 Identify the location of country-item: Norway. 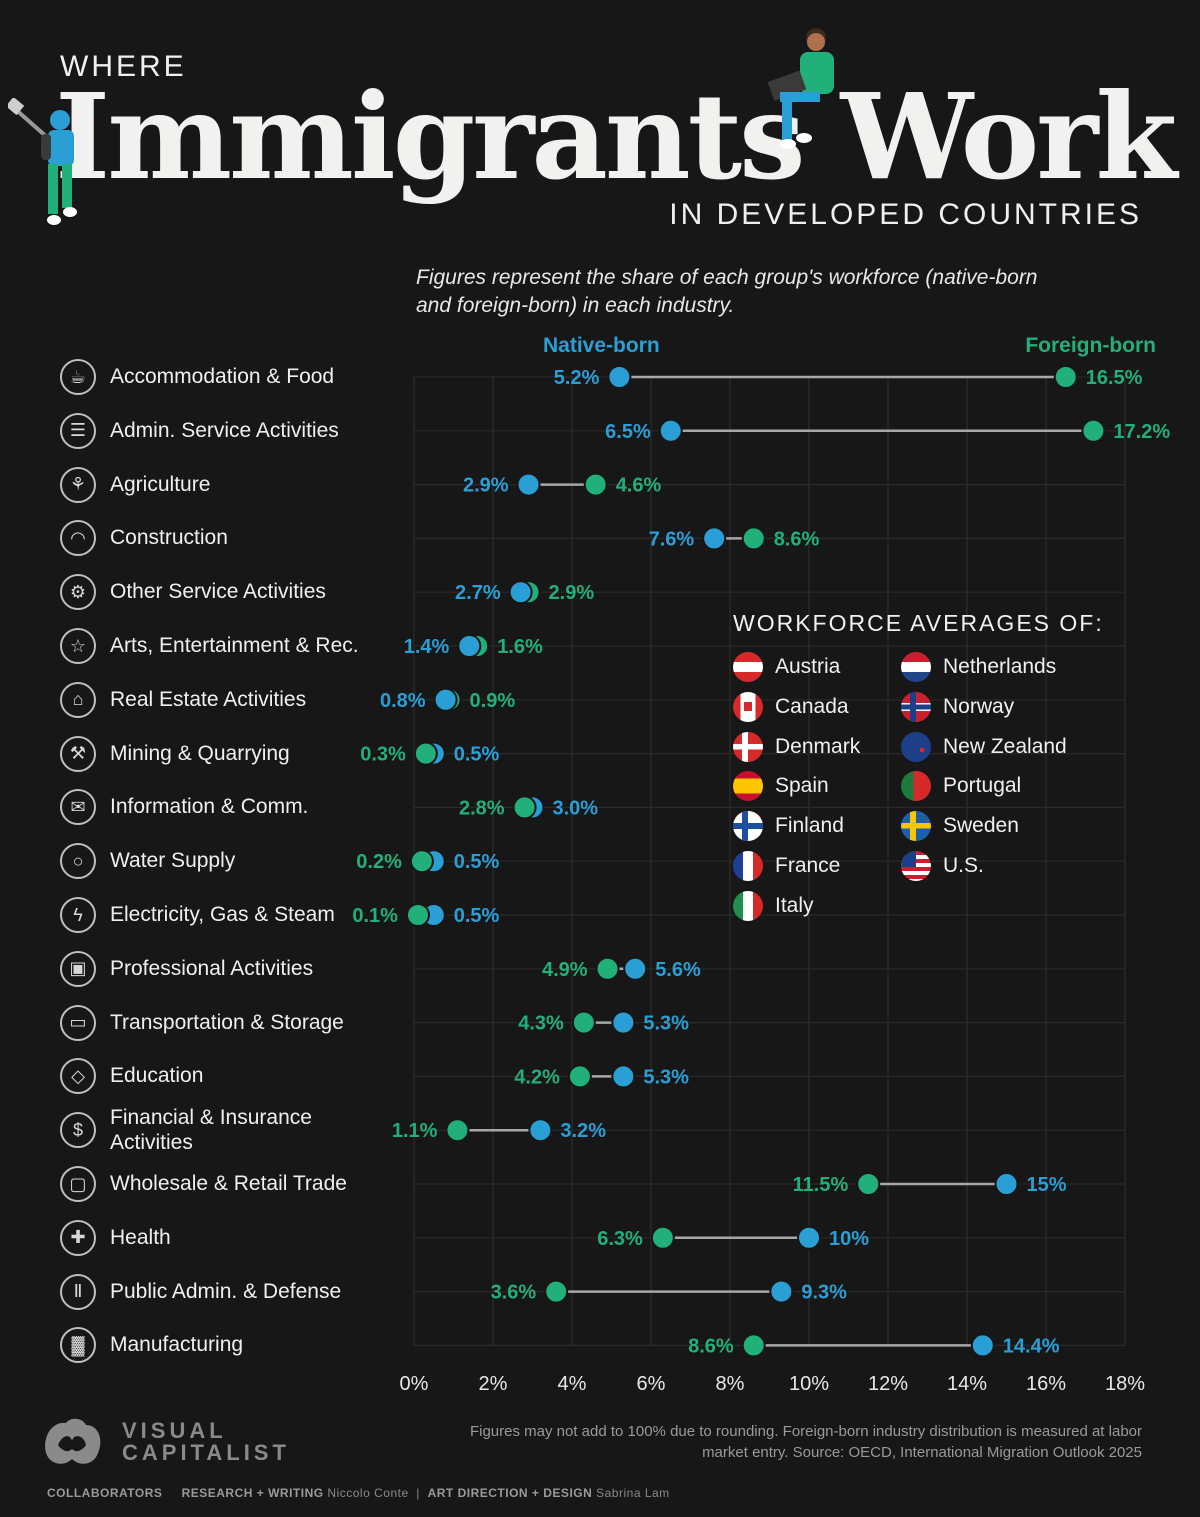
(957, 706).